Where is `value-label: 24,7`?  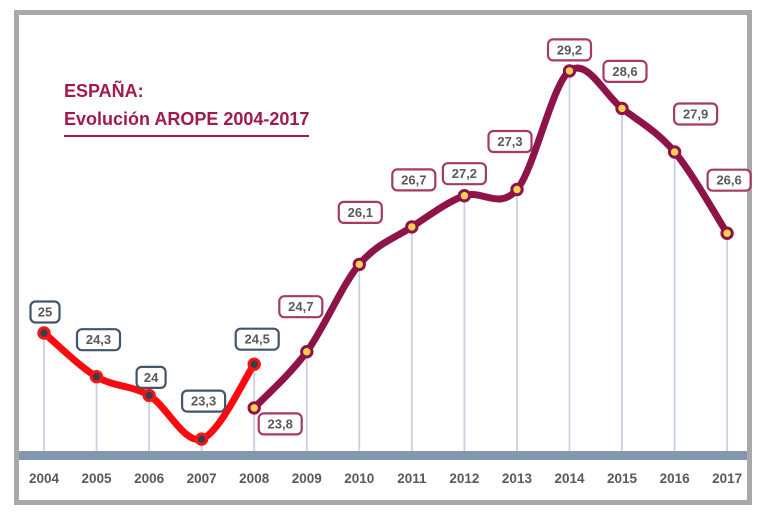 value-label: 24,7 is located at coordinates (301, 307).